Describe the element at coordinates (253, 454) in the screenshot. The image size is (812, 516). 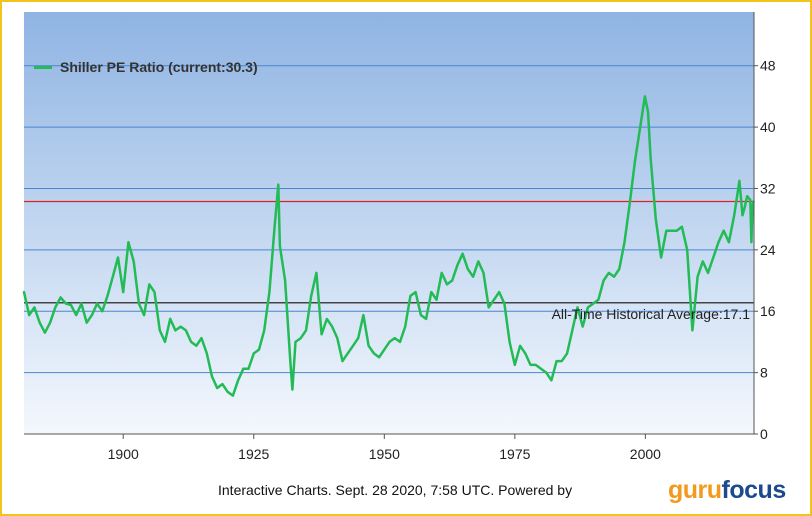
I see `x-tick-label: 1925` at that location.